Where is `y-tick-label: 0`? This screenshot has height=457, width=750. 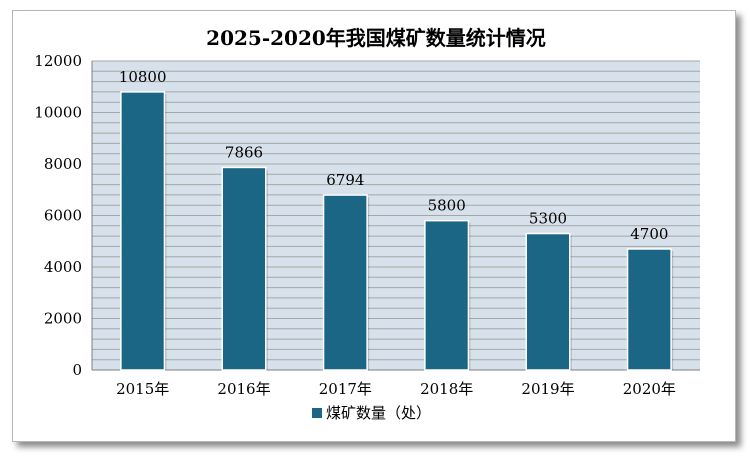
y-tick-label: 0 is located at coordinates (77, 370).